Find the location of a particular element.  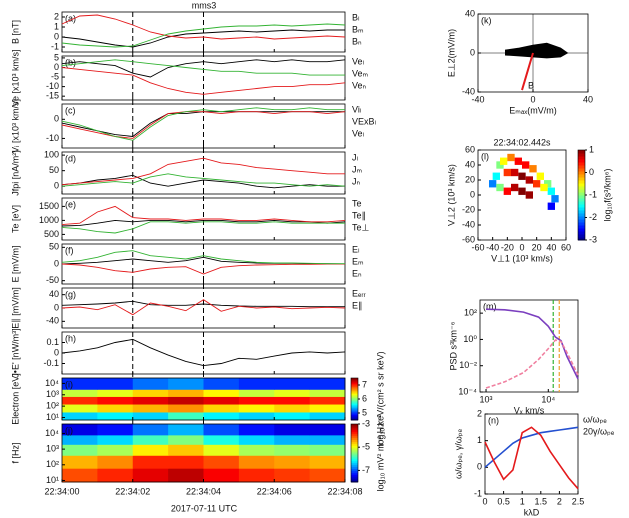

x-tick-label: 1 is located at coordinates (522, 501).